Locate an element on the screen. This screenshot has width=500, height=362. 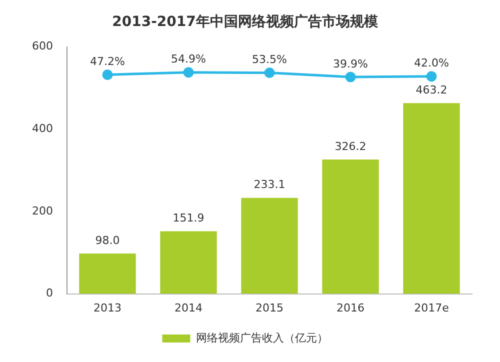
x-tick-label: 2016 is located at coordinates (350, 307).